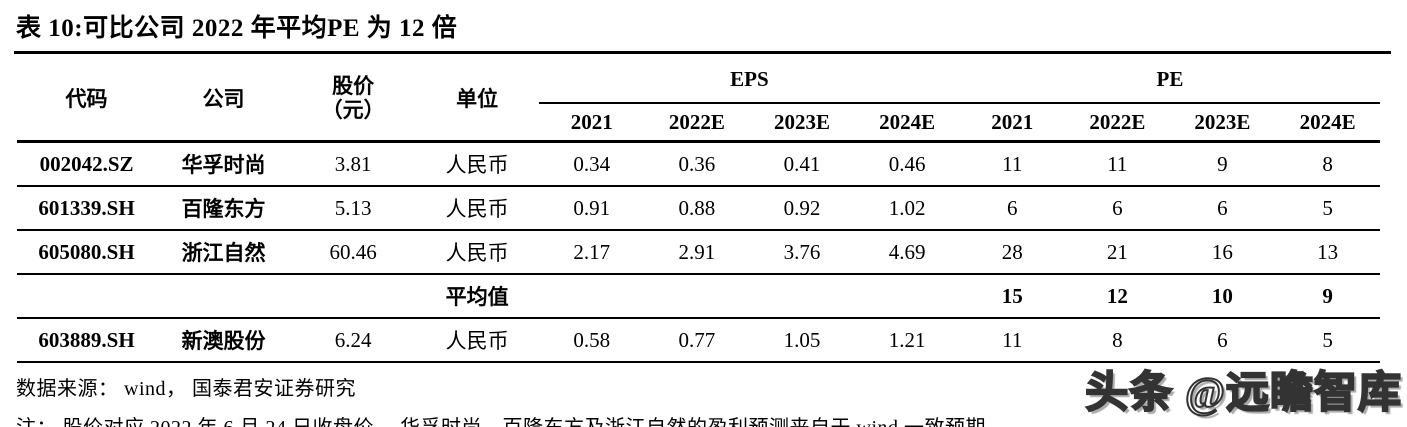 This screenshot has width=1407, height=427. What do you see at coordinates (1170, 80) in the screenshot?
I see `header-pe-group: PE` at bounding box center [1170, 80].